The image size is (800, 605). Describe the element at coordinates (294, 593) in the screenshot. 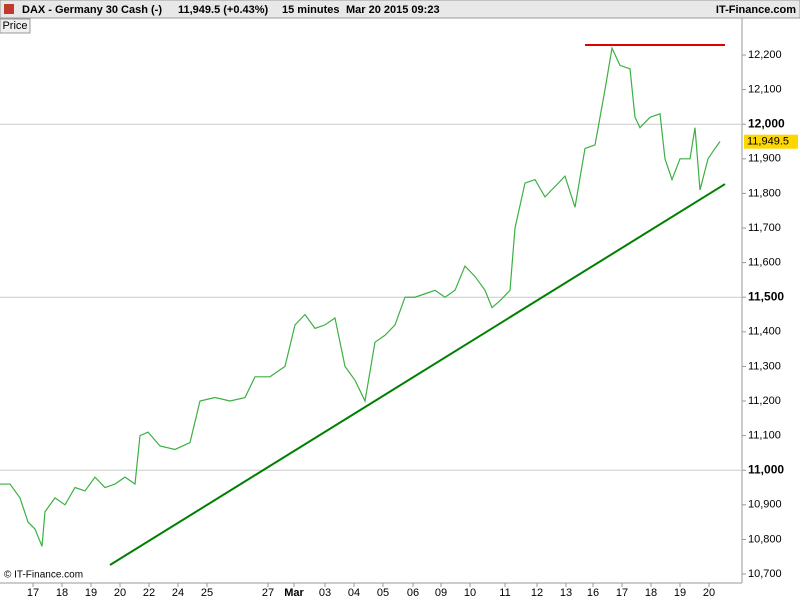

I see `x-tick-label: Mar` at that location.